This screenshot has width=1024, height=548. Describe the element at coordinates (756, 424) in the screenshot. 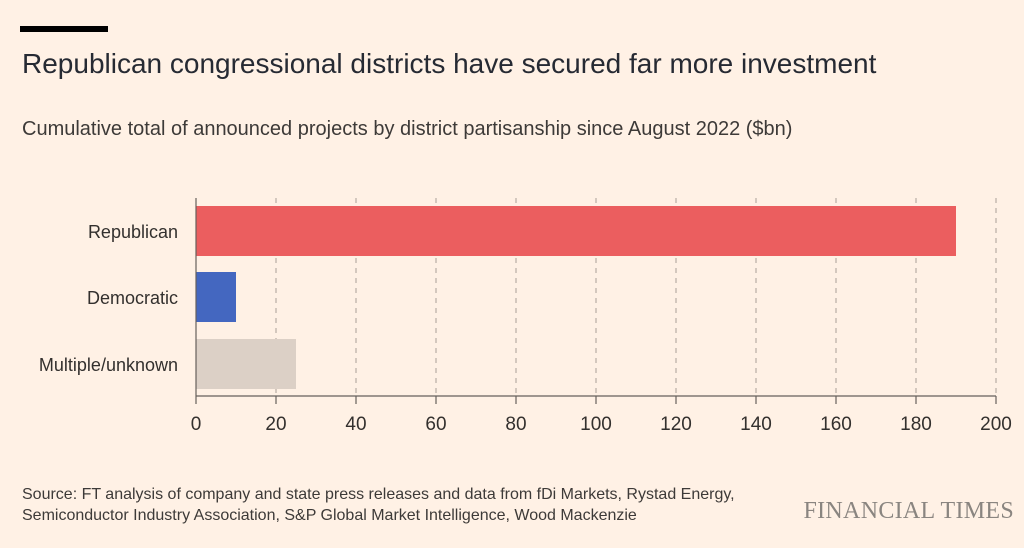

I see `x-tick-label: 140` at that location.